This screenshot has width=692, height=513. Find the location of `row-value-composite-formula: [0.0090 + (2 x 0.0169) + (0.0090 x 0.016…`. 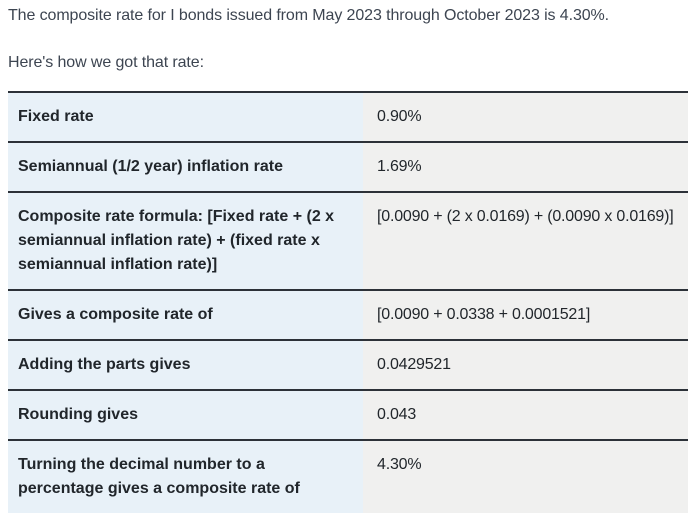

row-value-composite-formula: [0.0090 + (2 x 0.0169) + (0.0090 x 0.016… is located at coordinates (525, 241).